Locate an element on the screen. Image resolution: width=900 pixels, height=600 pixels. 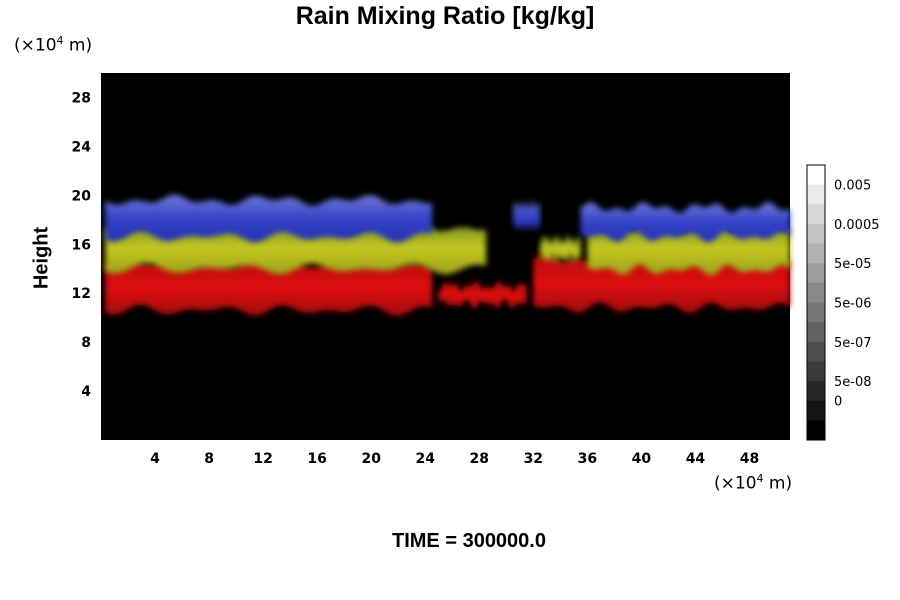
y-axis-unit: (×104 m) is located at coordinates (53, 45).